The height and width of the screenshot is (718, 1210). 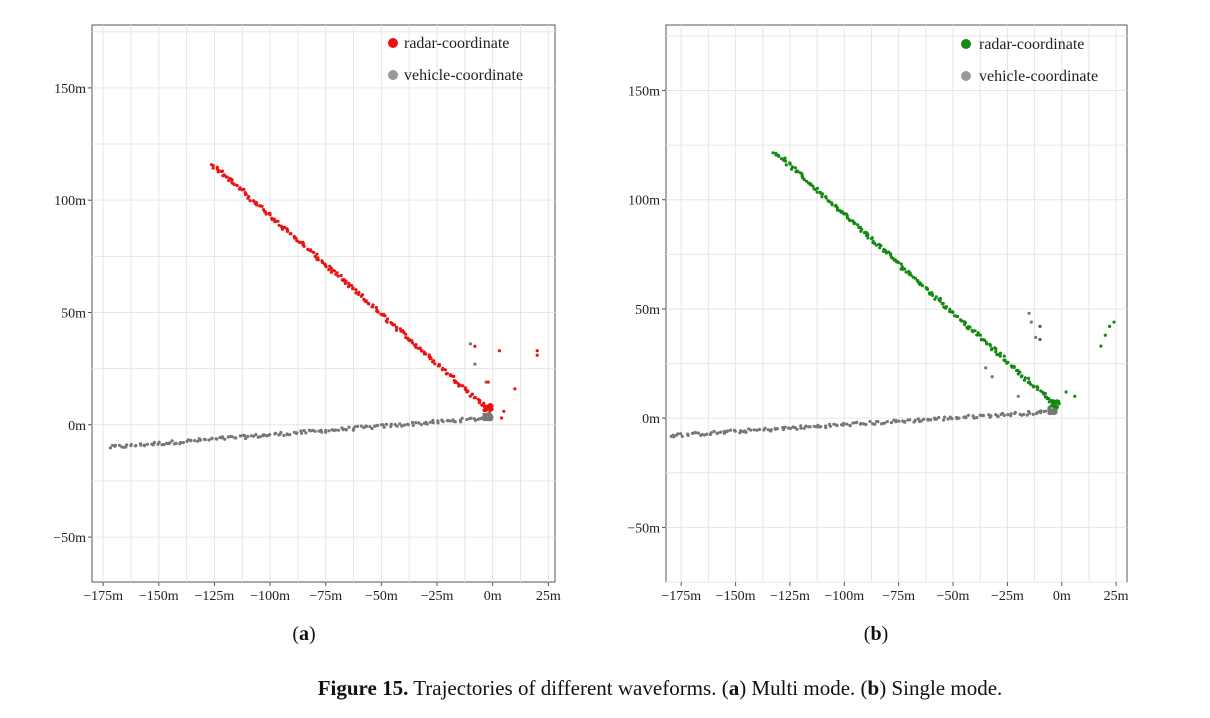 What do you see at coordinates (363, 688) in the screenshot?
I see `caption-label: Figure 15.` at bounding box center [363, 688].